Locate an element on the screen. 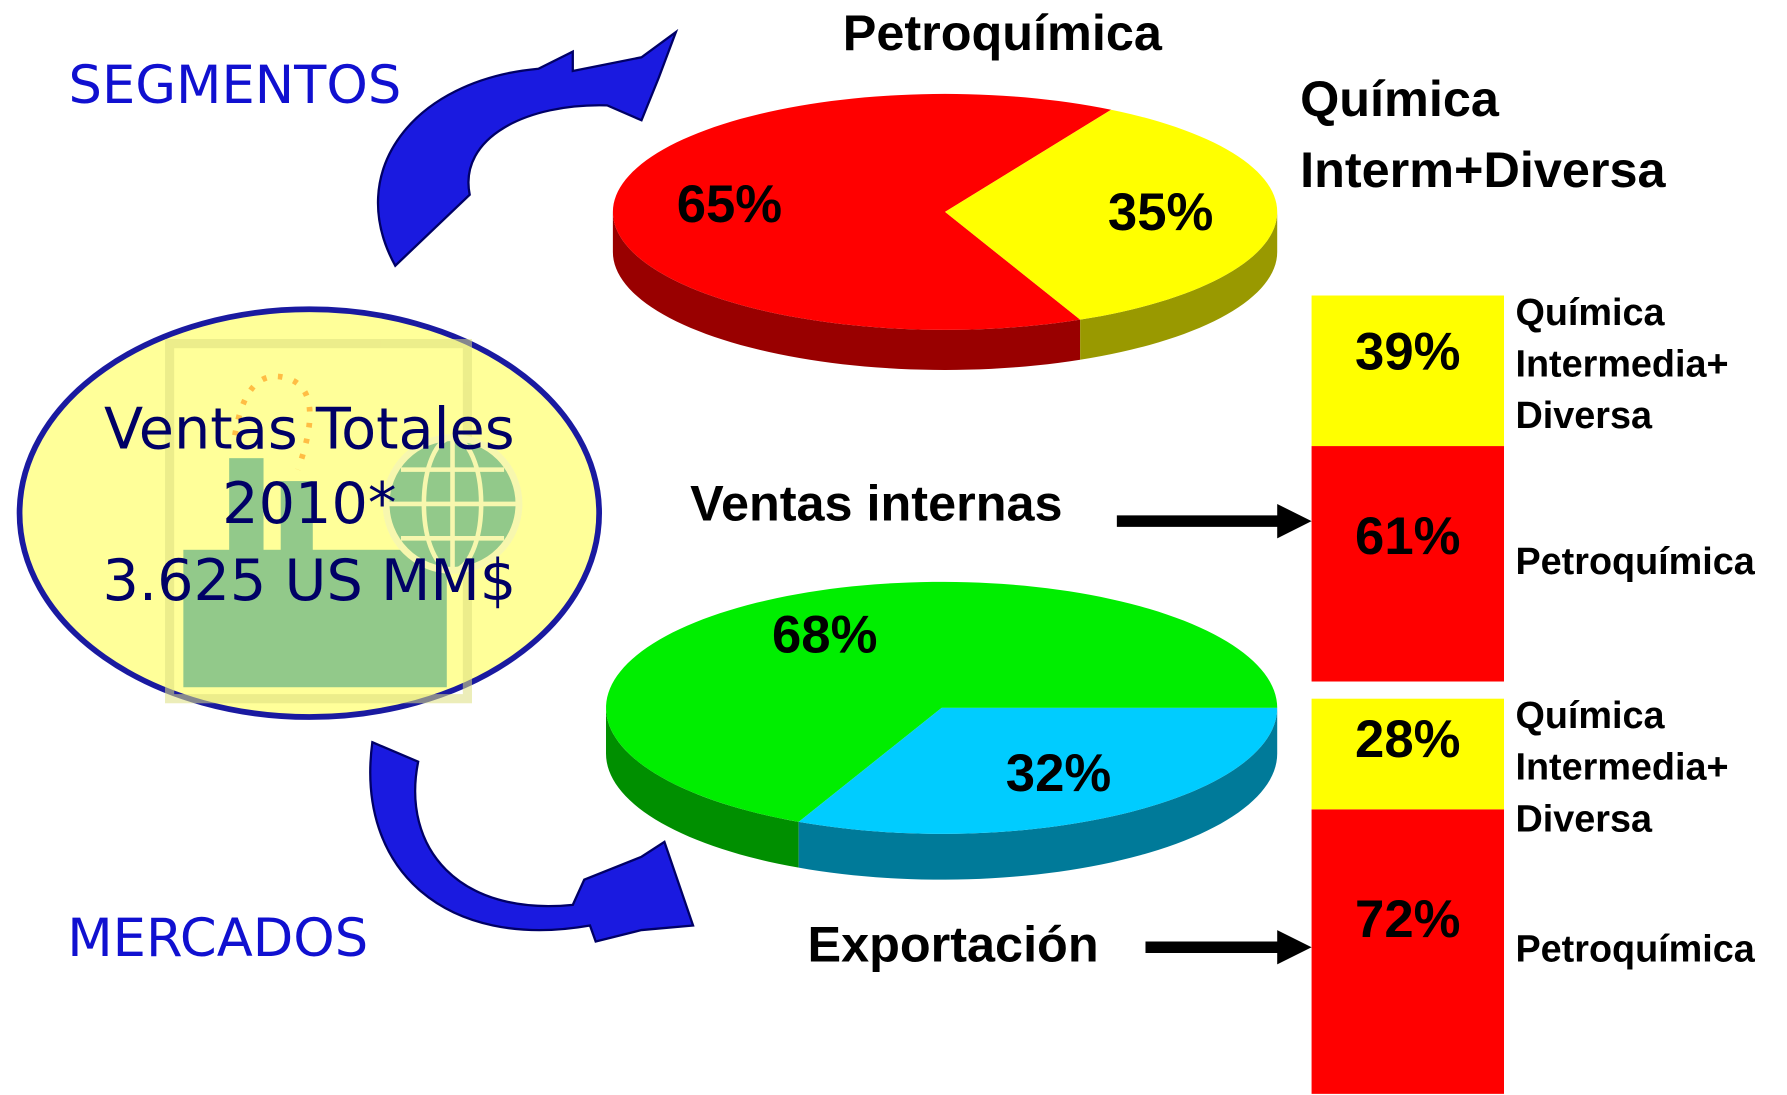 This screenshot has width=1787, height=1095. value-label: 39% is located at coordinates (1407, 352).